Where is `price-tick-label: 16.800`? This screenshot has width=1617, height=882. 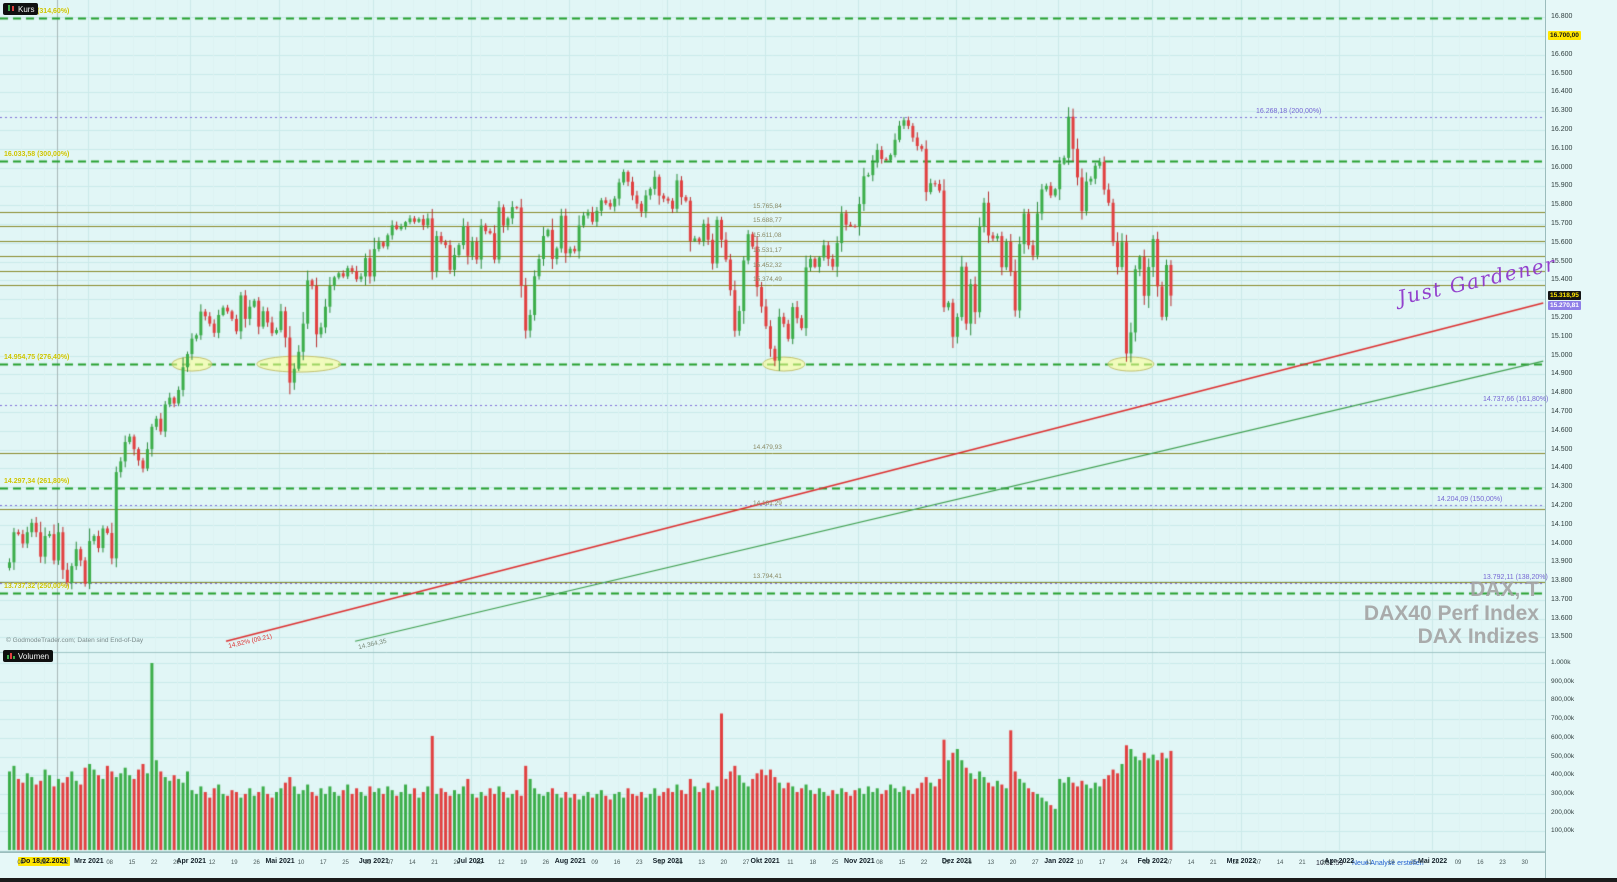
price-tick-label: 16.800 is located at coordinates (1562, 17).